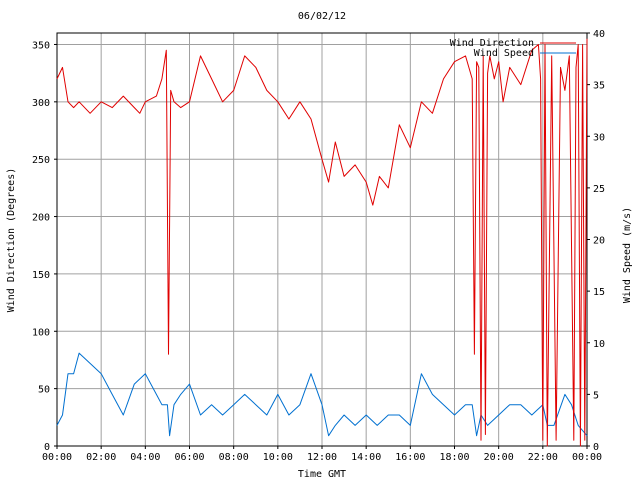  Describe the element at coordinates (599, 137) in the screenshot. I see `y-right-tick-label: 30` at that location.